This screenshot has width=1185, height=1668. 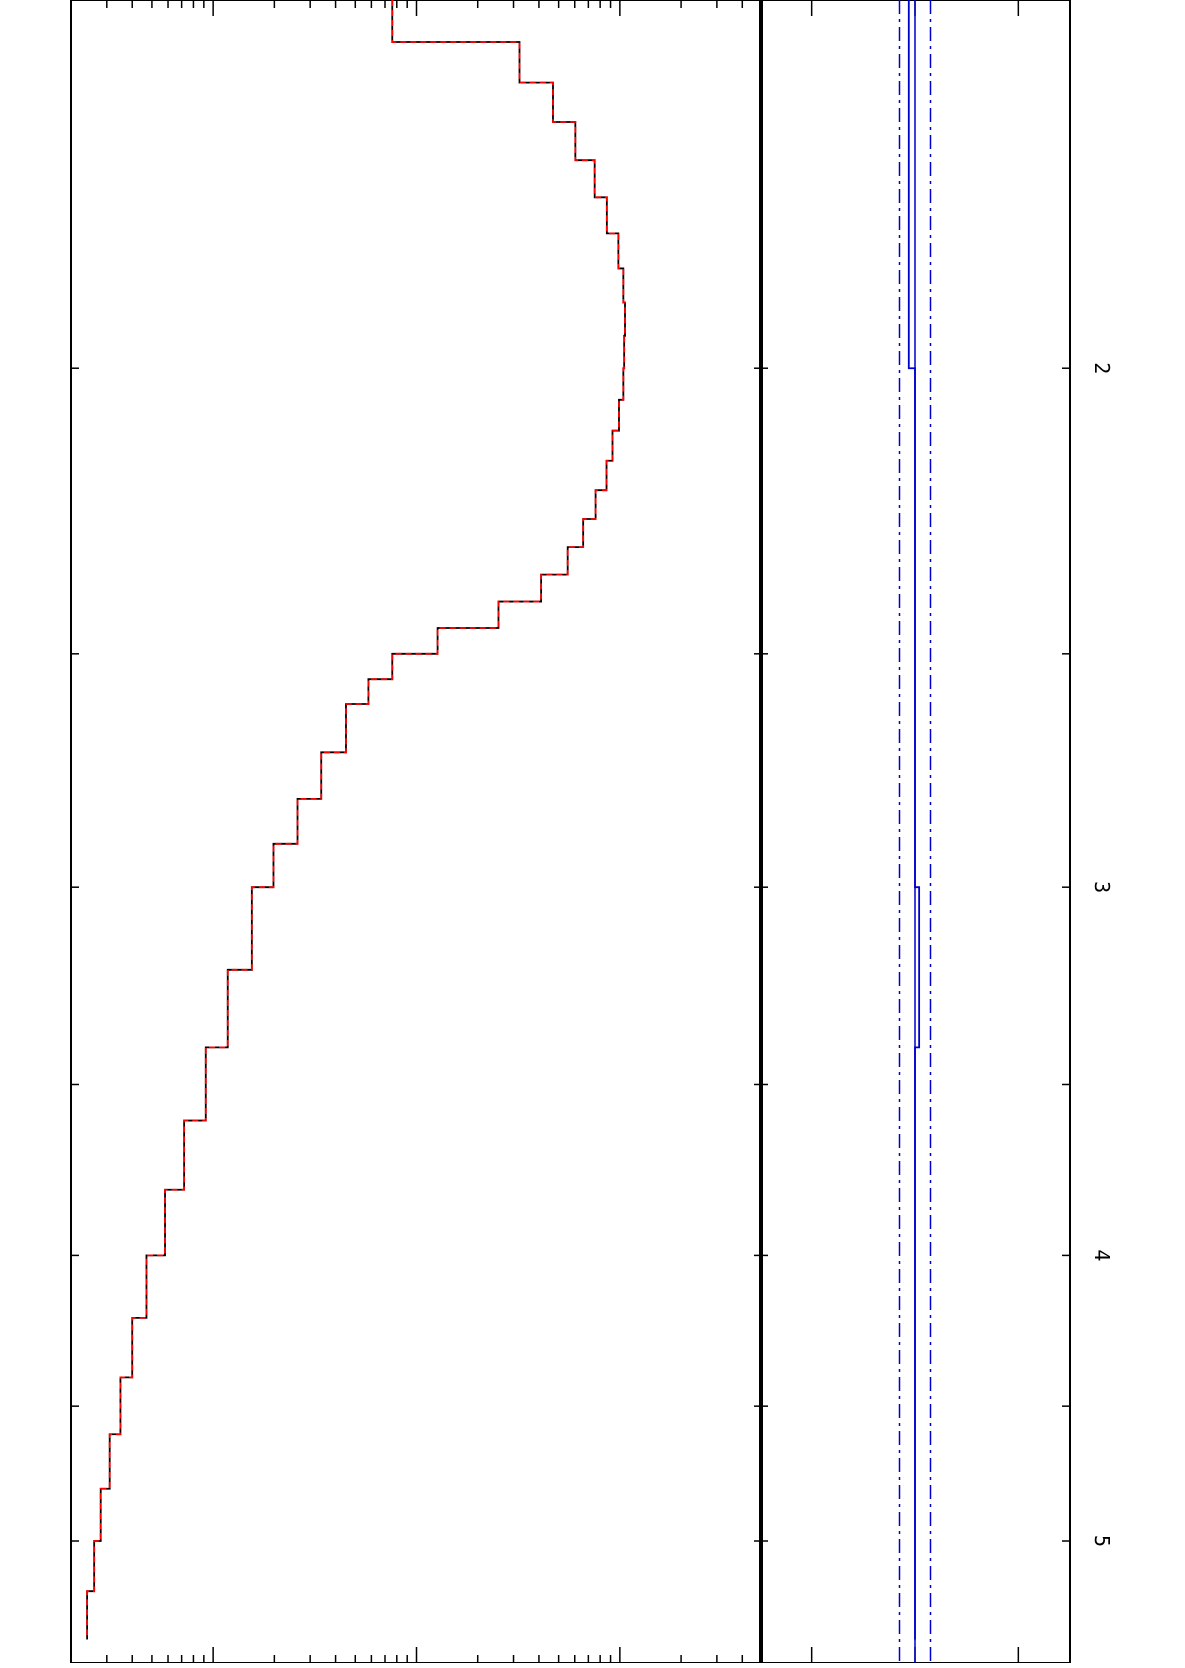 I want to click on series-line-matxs/endf, so click(x=914, y=820).